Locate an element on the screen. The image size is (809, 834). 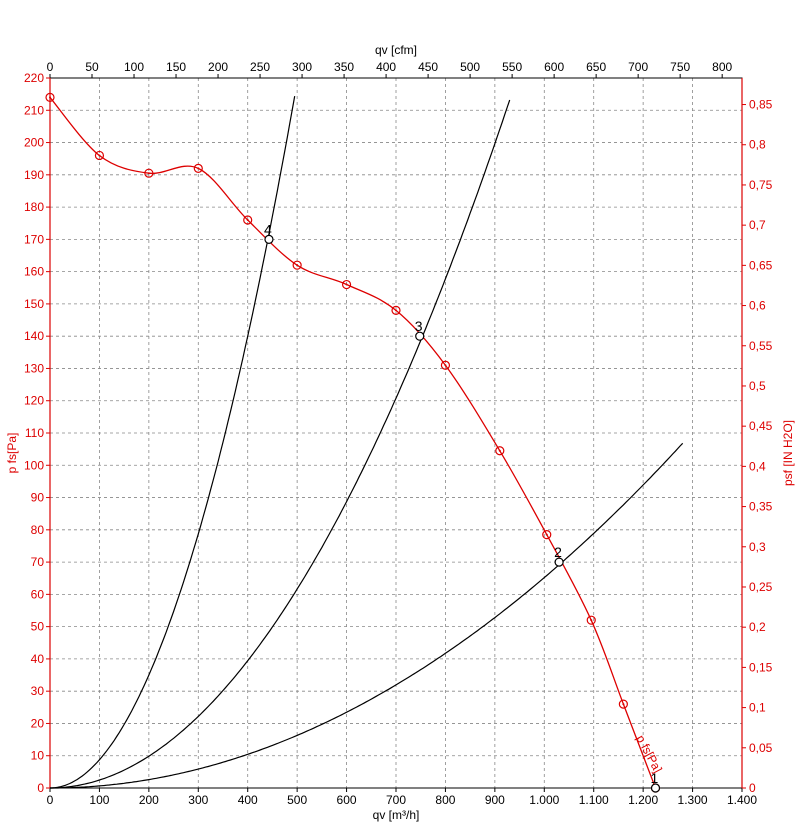
y-left-tick-label: 100 is located at coordinates (34, 465).